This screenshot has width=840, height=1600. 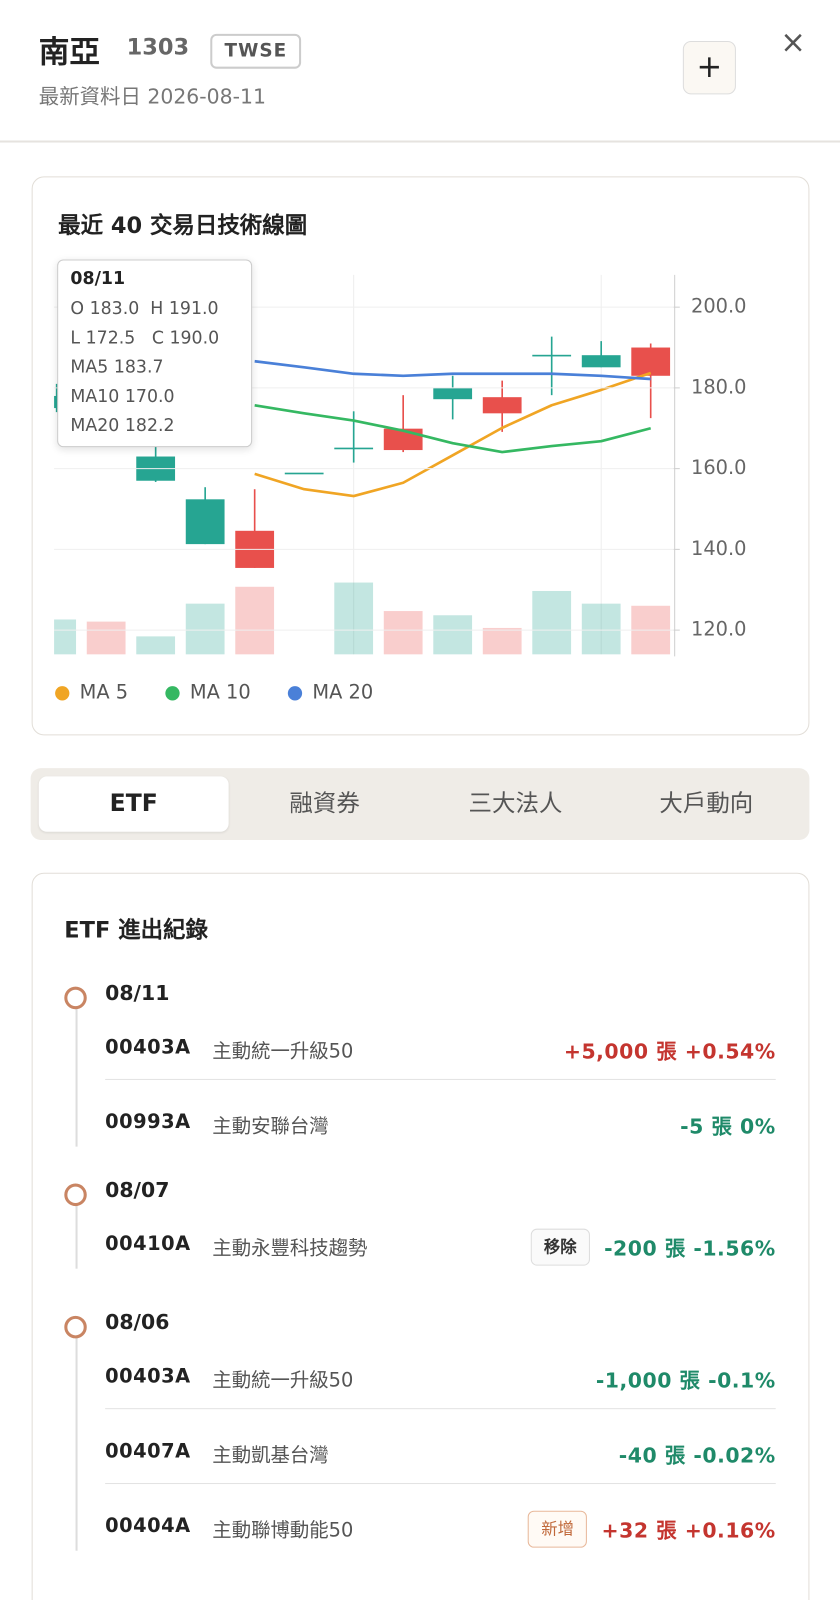 I want to click on y-tick-label: 200.0, so click(x=718, y=306).